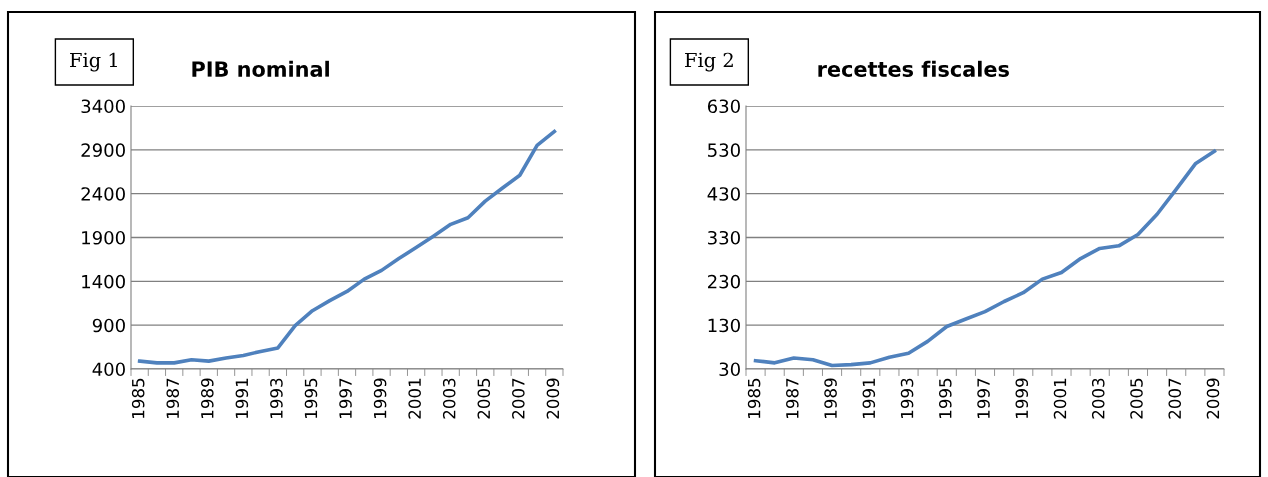  What do you see at coordinates (108, 369) in the screenshot?
I see `y-tick-label: 400` at bounding box center [108, 369].